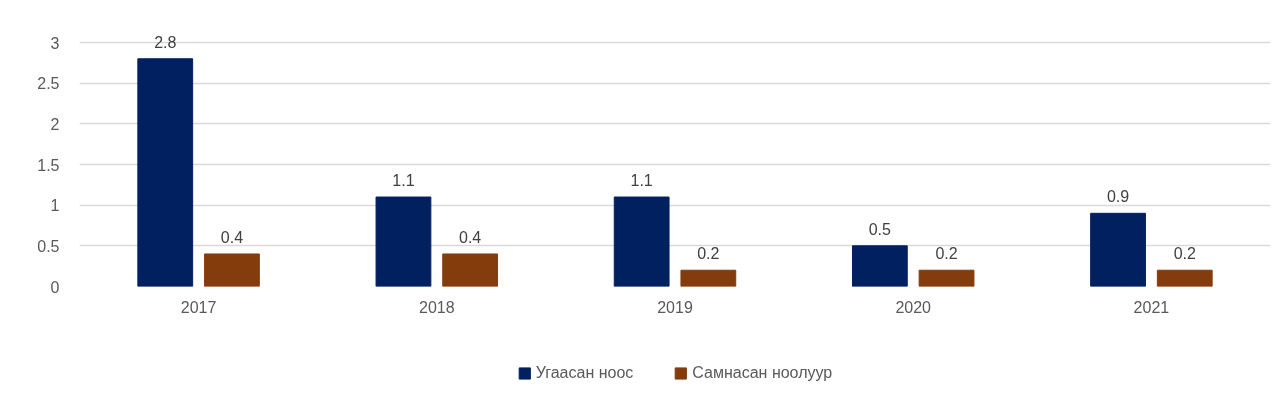 This screenshot has height=406, width=1287. What do you see at coordinates (1151, 307) in the screenshot?
I see `x-tick-label: 2021` at bounding box center [1151, 307].